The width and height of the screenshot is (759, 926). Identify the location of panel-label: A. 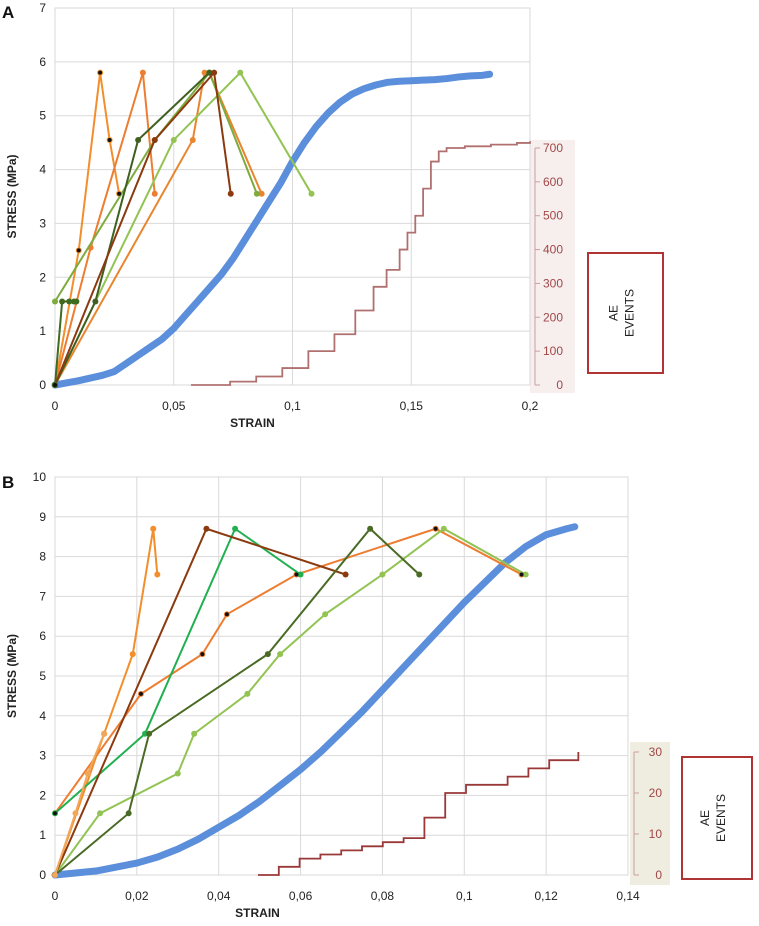
(8, 12).